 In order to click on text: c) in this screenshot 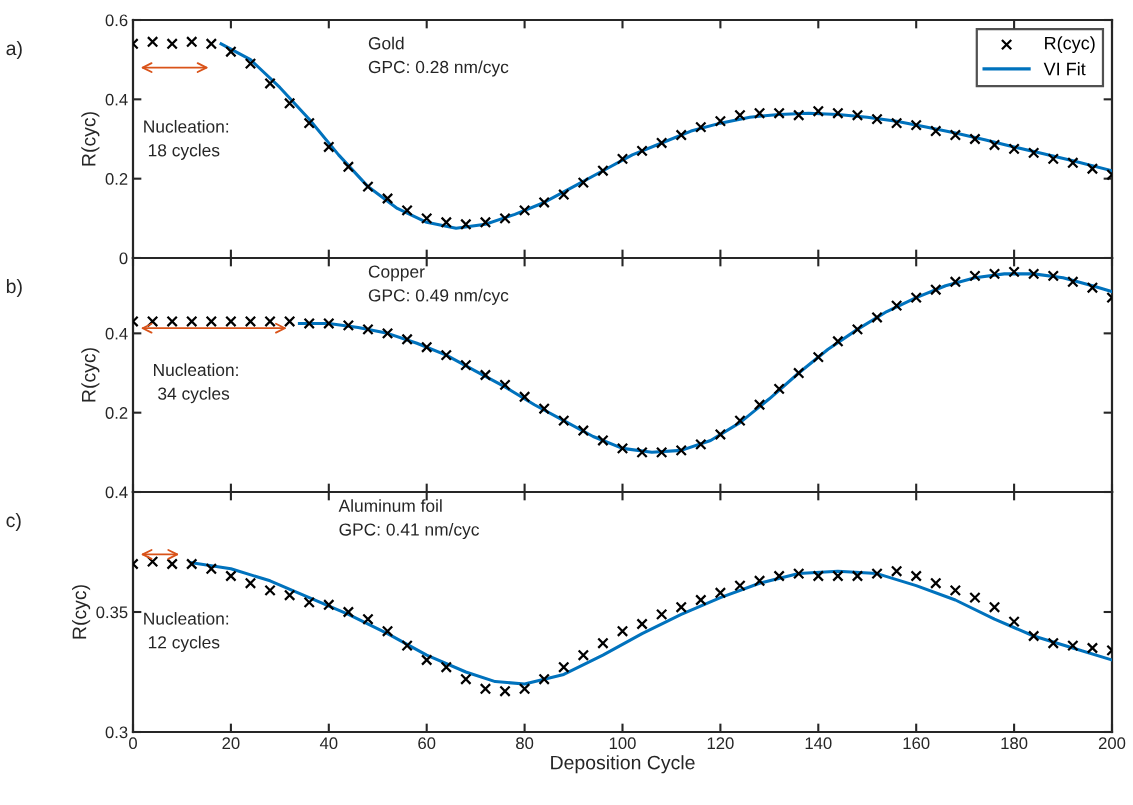, I will do `click(13, 522)`.